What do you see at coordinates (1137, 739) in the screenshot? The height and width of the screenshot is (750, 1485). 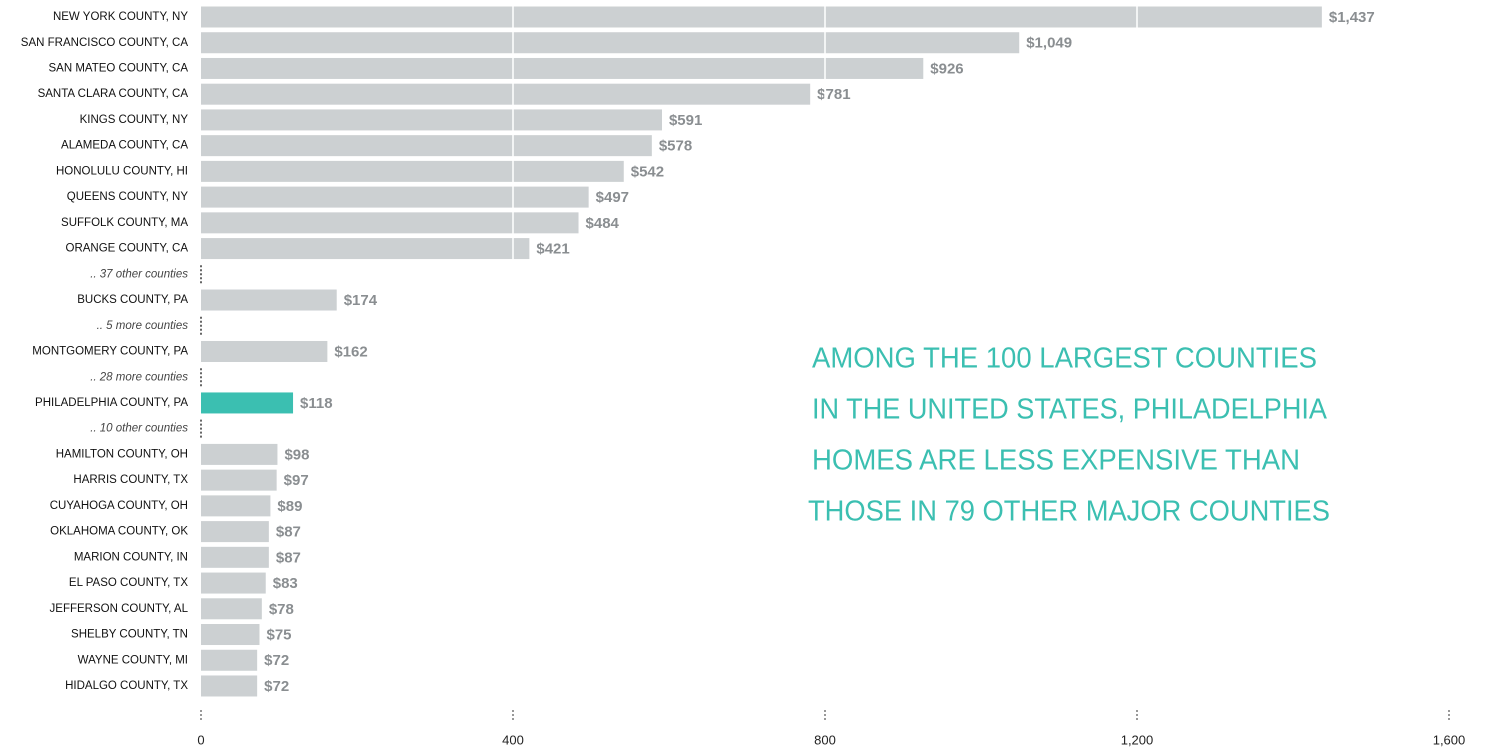 I see `x-tick-label: 1,200` at bounding box center [1137, 739].